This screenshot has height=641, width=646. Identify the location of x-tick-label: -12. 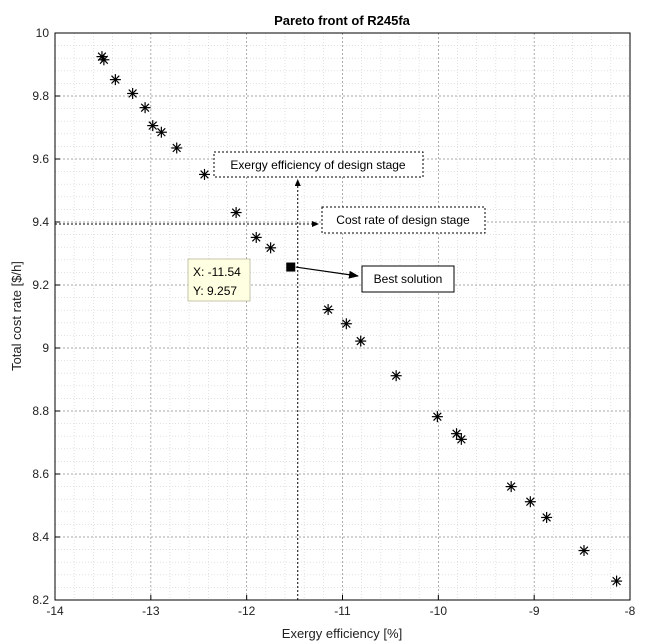
(247, 611).